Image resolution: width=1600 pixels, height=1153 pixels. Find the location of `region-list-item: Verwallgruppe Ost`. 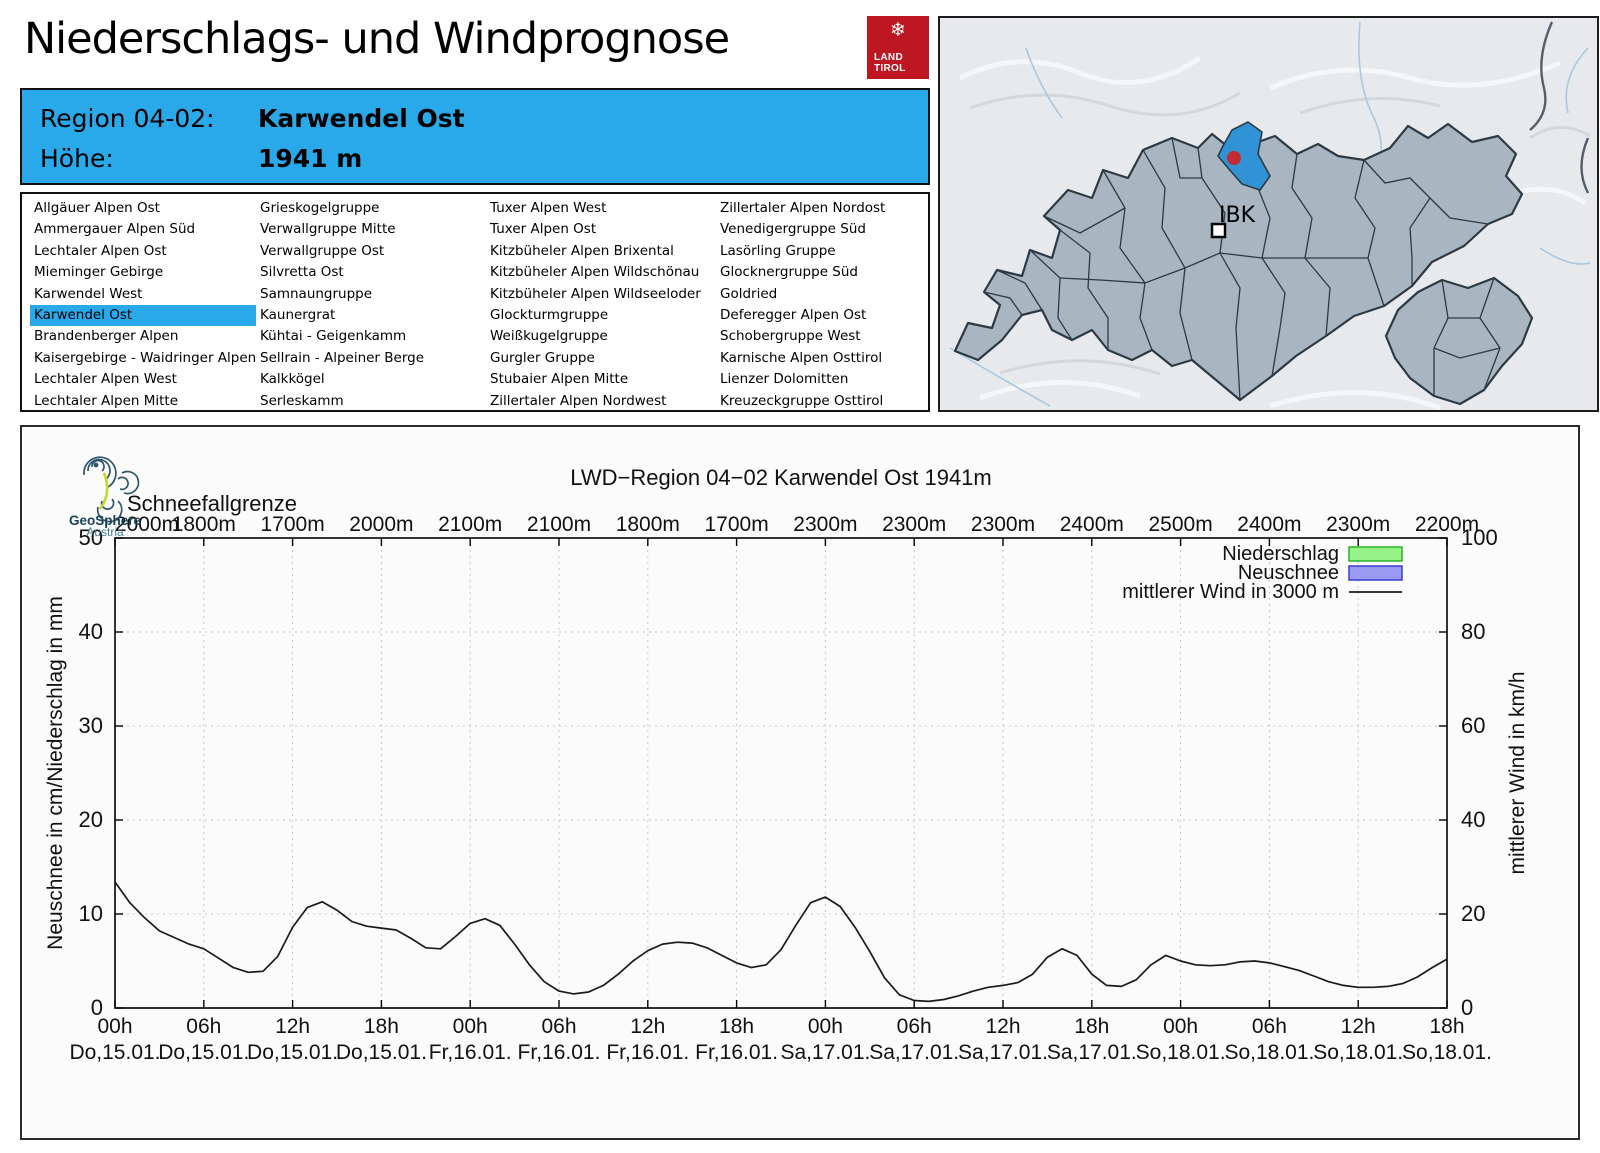

region-list-item: Verwallgruppe Ost is located at coordinates (322, 250).